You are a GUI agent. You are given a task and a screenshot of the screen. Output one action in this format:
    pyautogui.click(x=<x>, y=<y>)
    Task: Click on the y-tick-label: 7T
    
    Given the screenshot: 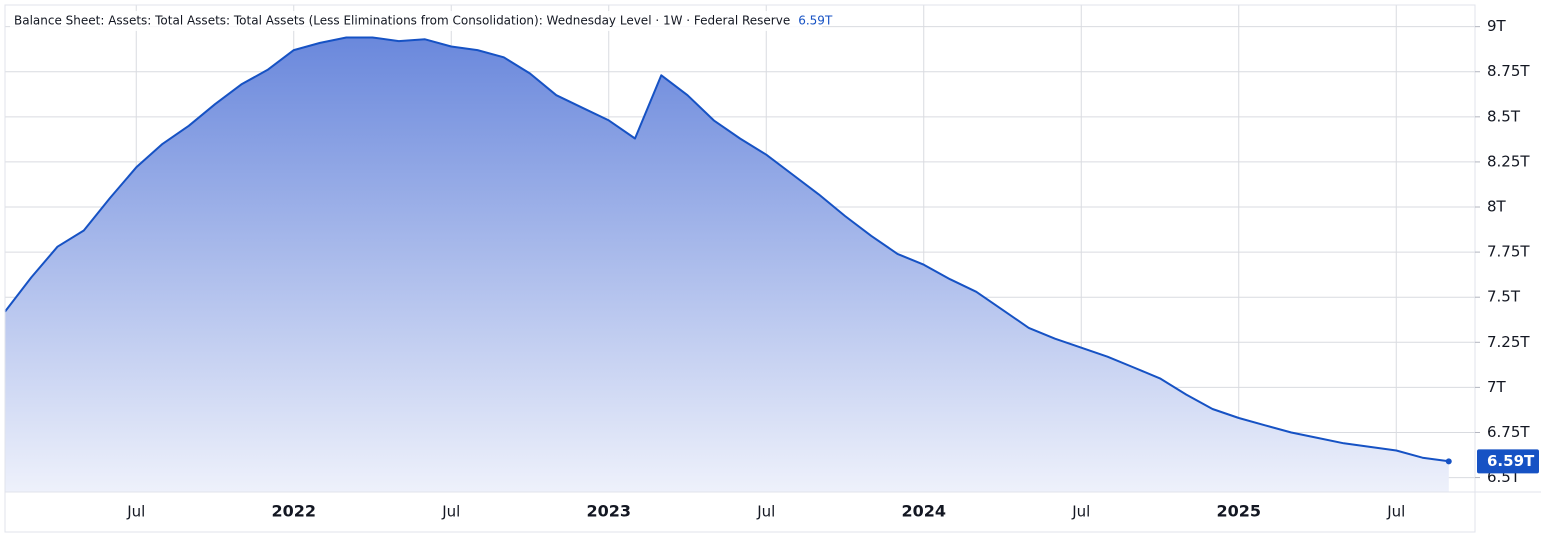 What is the action you would take?
    pyautogui.click(x=1497, y=387)
    